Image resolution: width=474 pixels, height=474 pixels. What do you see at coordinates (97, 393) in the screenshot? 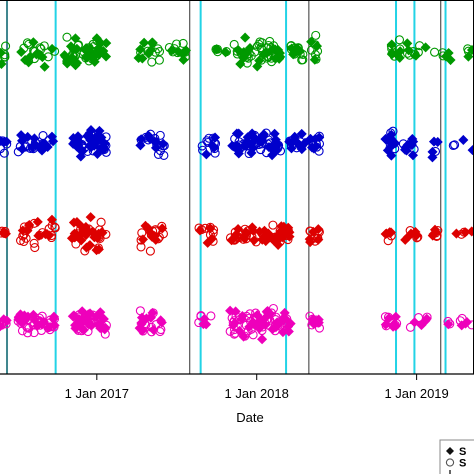
I see `x-tick-label-0: 1 Jan 2017` at bounding box center [97, 393].